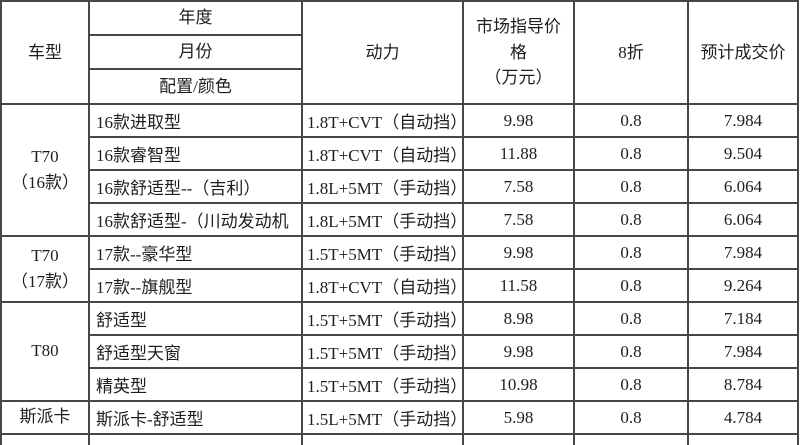 This screenshot has height=445, width=800. What do you see at coordinates (195, 186) in the screenshot?
I see `config-cell: 16款舒适型--（吉利）` at bounding box center [195, 186].